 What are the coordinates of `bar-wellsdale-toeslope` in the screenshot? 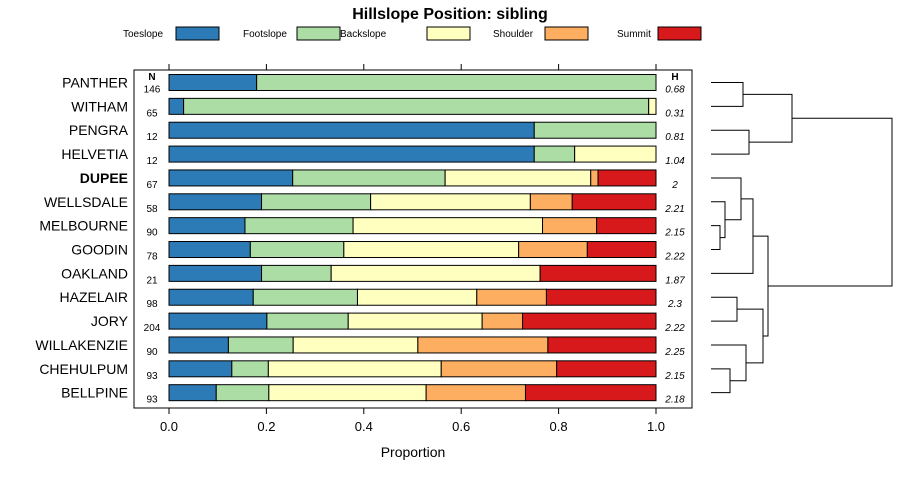 It's located at (215, 202).